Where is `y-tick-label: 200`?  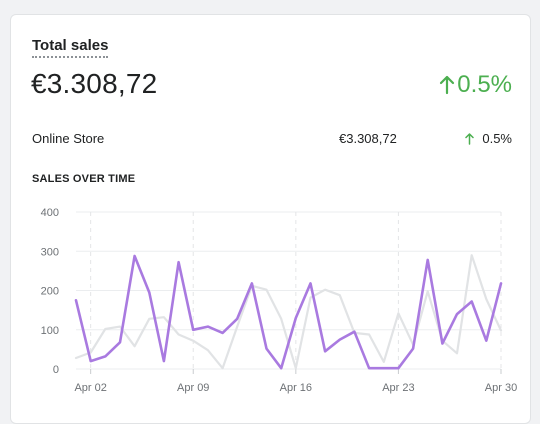
y-tick-label: 200 is located at coordinates (50, 292).